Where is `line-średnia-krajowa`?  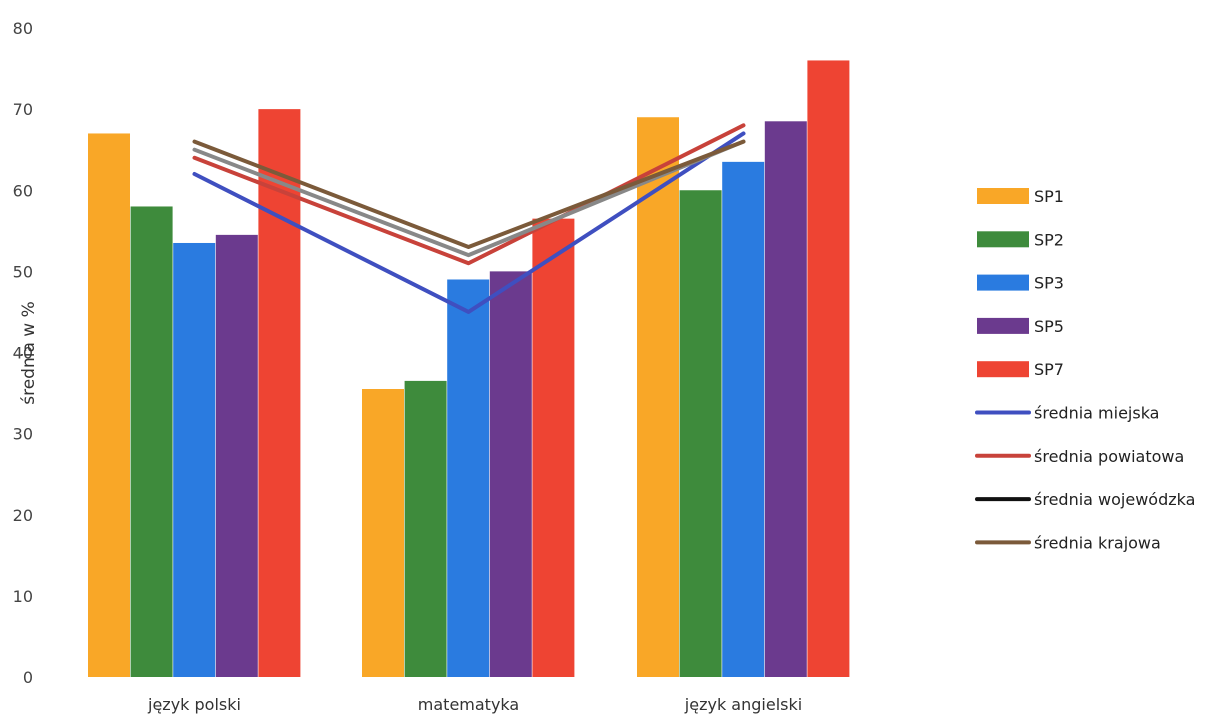 line-średnia-krajowa is located at coordinates (469, 194).